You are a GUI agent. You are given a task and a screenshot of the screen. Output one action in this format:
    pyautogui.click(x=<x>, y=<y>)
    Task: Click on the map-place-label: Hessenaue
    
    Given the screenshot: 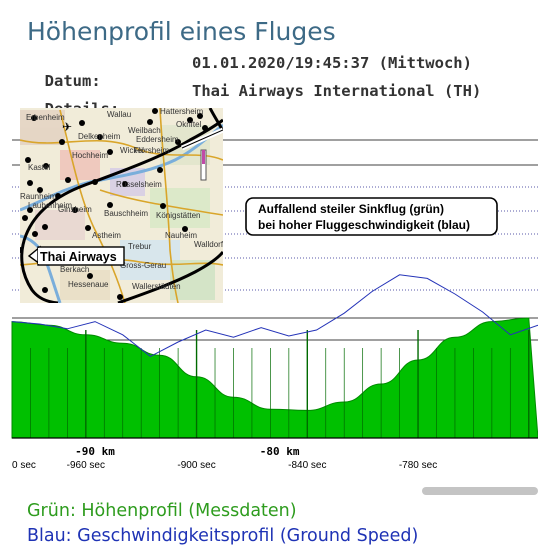 What is the action you would take?
    pyautogui.click(x=88, y=284)
    